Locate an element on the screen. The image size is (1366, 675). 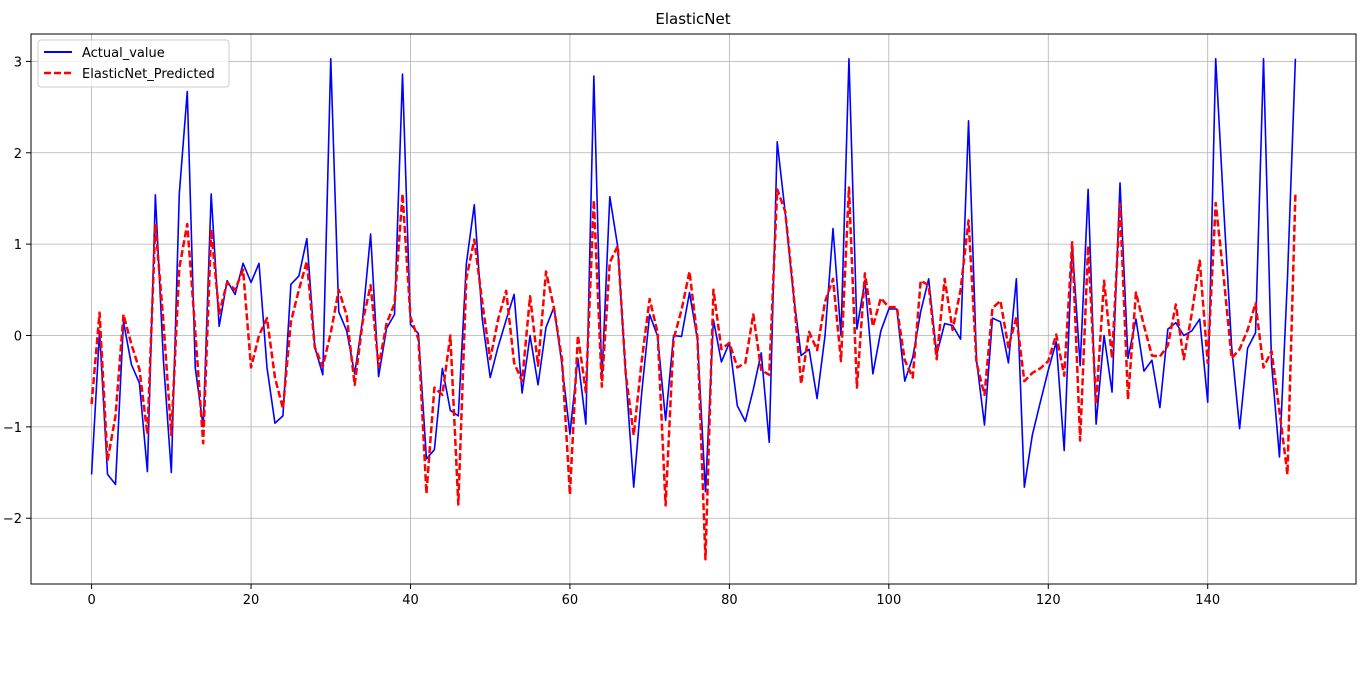
y-tick-label: 0 is located at coordinates (18, 336).